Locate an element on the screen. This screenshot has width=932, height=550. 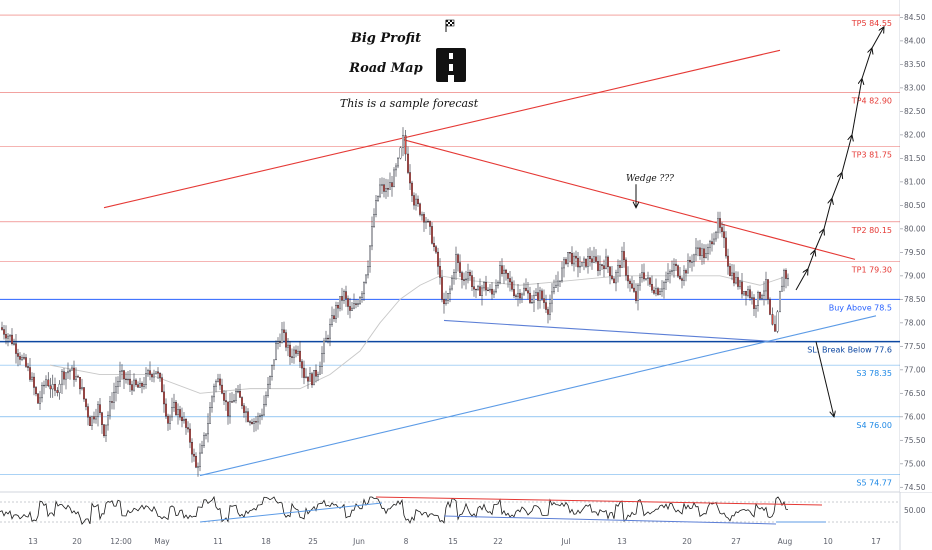
level-label: S4 76.00 is located at coordinates (874, 425).